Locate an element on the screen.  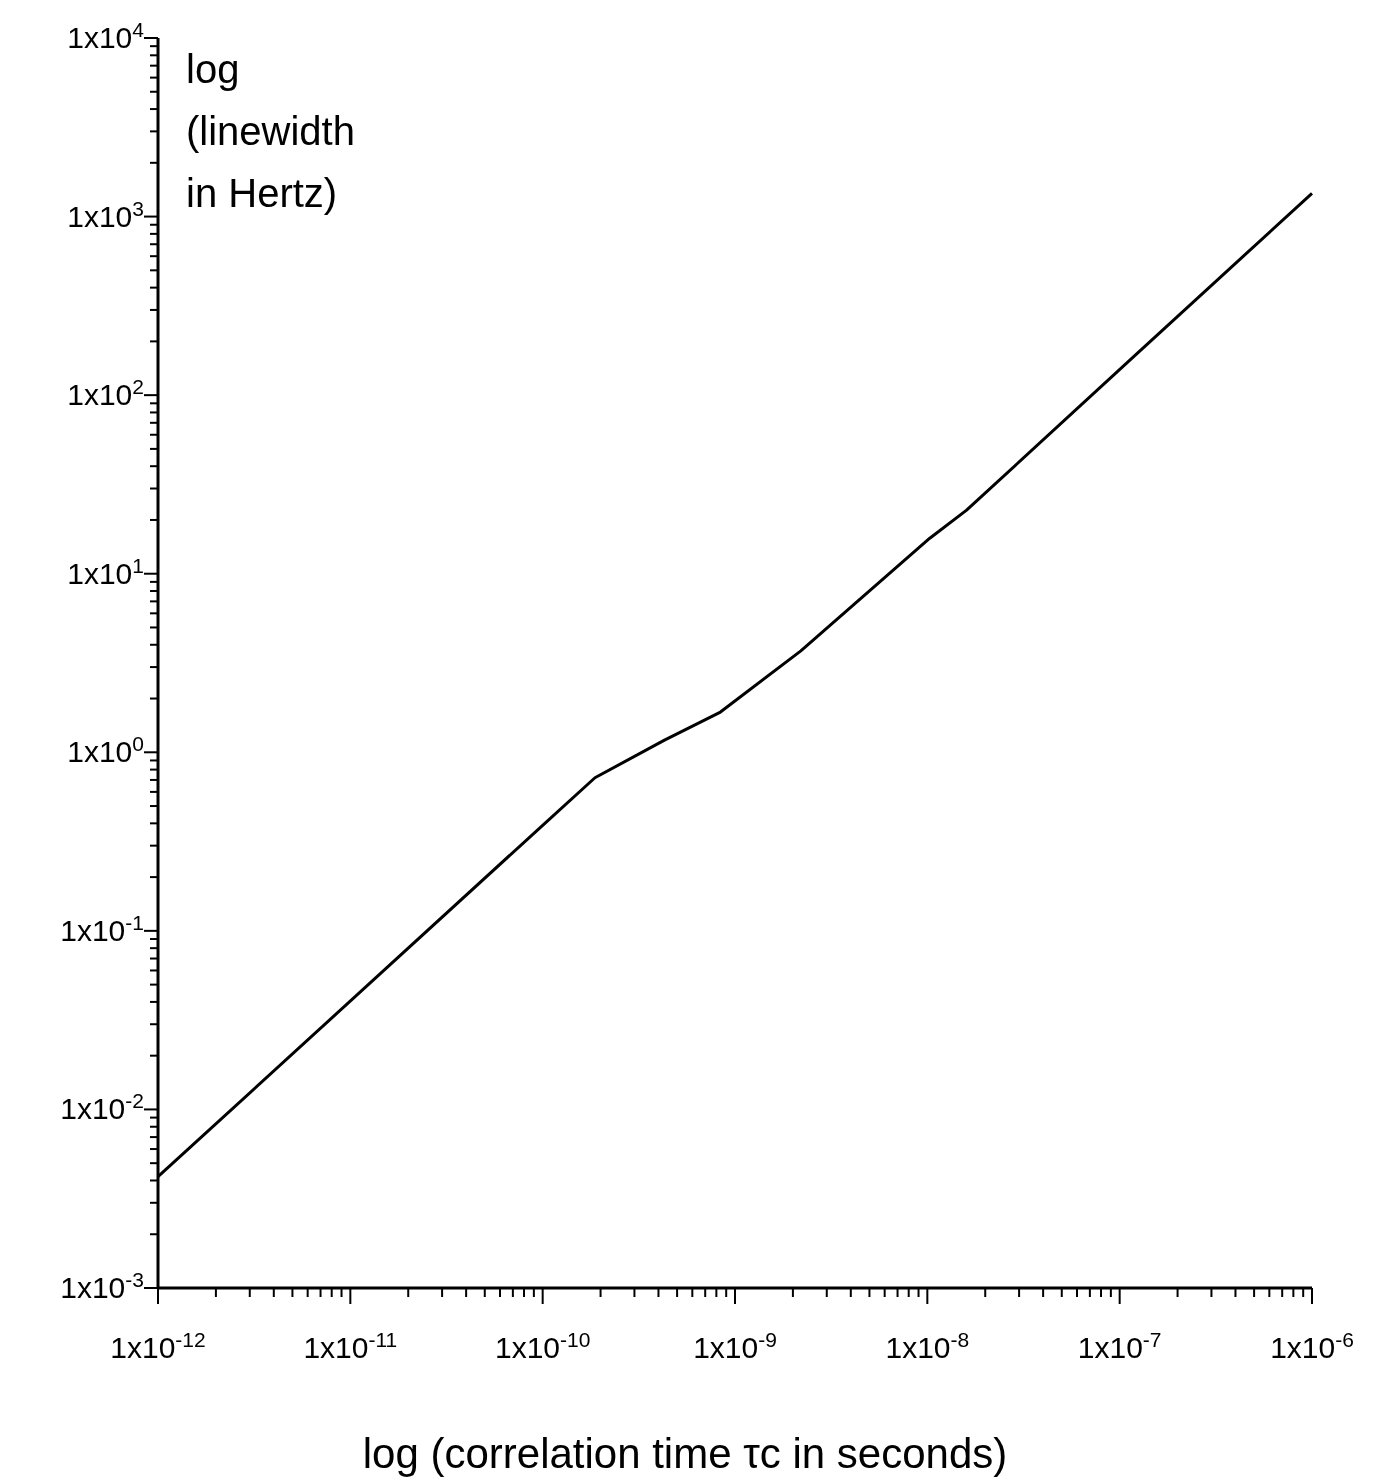
x-tick-label: 1x10$^{-7}$ is located at coordinates (1119, 1345).